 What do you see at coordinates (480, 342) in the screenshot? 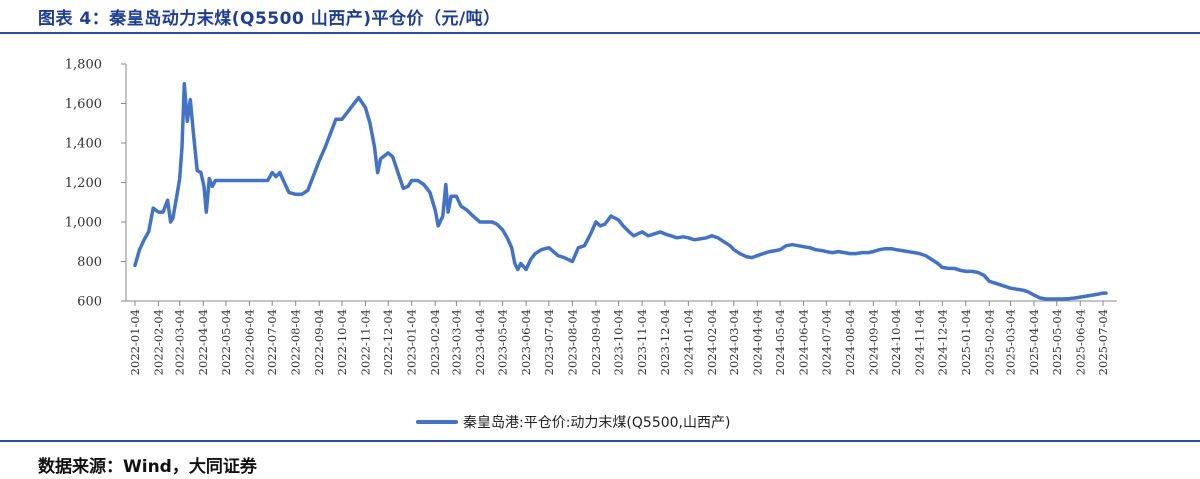
I see `x-tick-label: 2023-04-04` at bounding box center [480, 342].